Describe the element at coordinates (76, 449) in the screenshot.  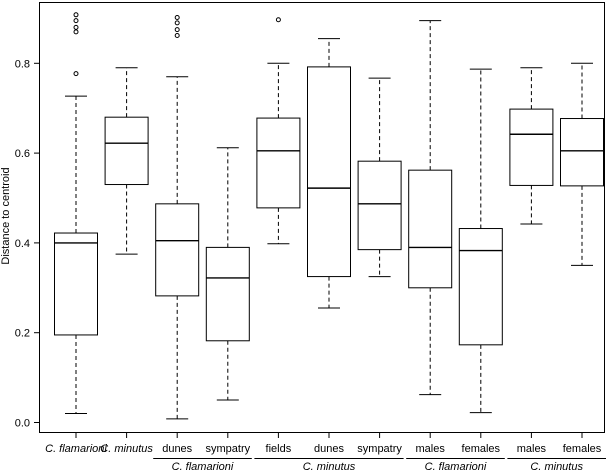
I see `x-tick-label: C. flamarioni` at that location.